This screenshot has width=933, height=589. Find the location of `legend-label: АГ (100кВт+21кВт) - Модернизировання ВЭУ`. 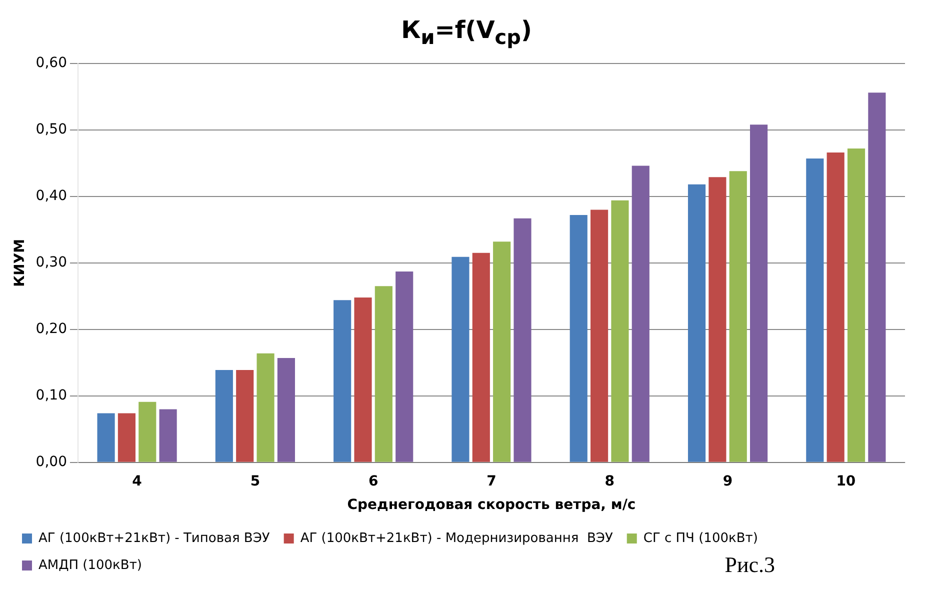

legend-label: АГ (100кВт+21кВт) - Модернизировання ВЭУ is located at coordinates (456, 538).